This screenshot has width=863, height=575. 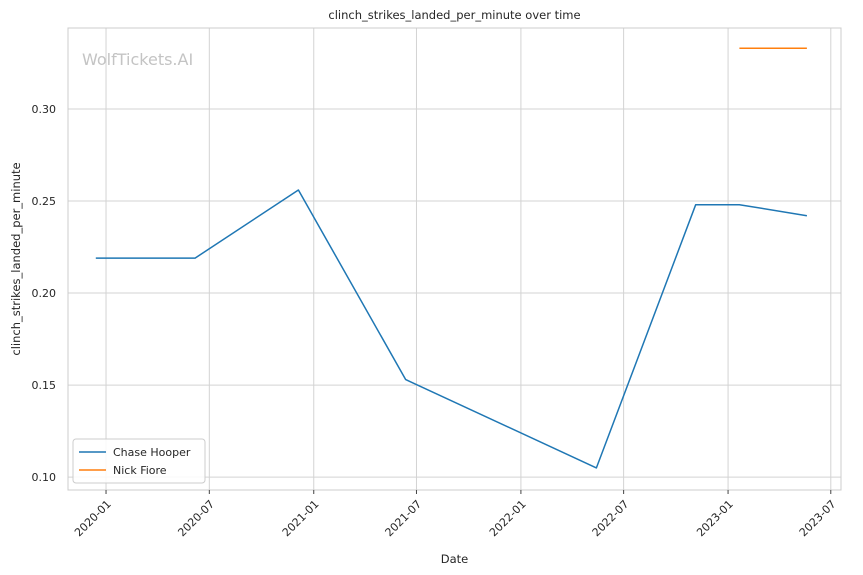 What do you see at coordinates (44, 477) in the screenshot?
I see `y-tick-label: 0.10` at bounding box center [44, 477].